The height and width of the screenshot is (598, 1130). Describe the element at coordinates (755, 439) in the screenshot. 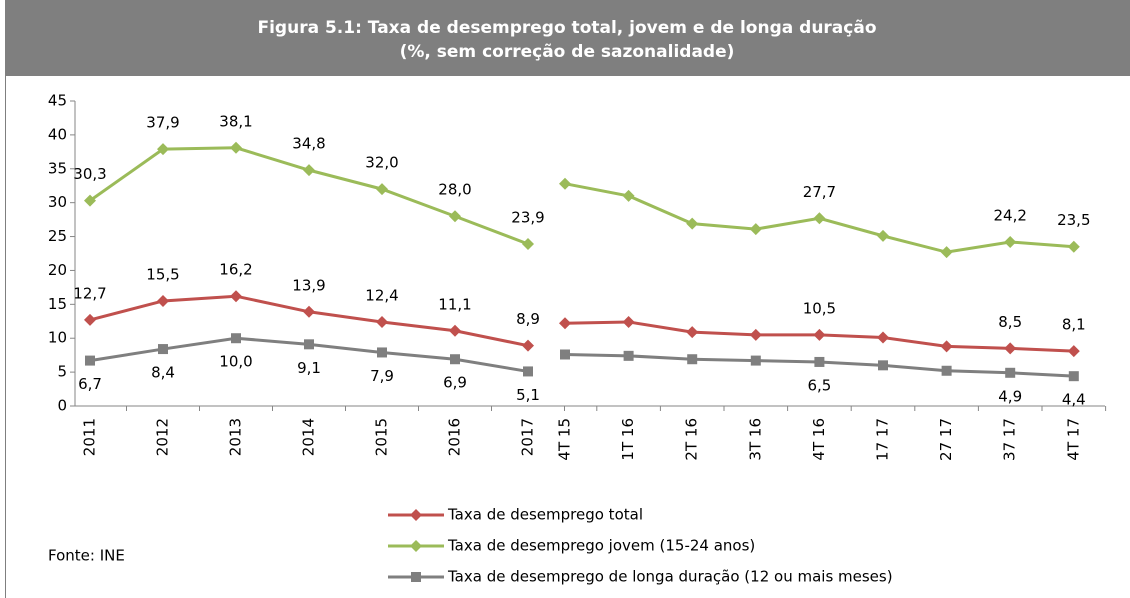

I see `x-tick-label: 3T 16` at that location.